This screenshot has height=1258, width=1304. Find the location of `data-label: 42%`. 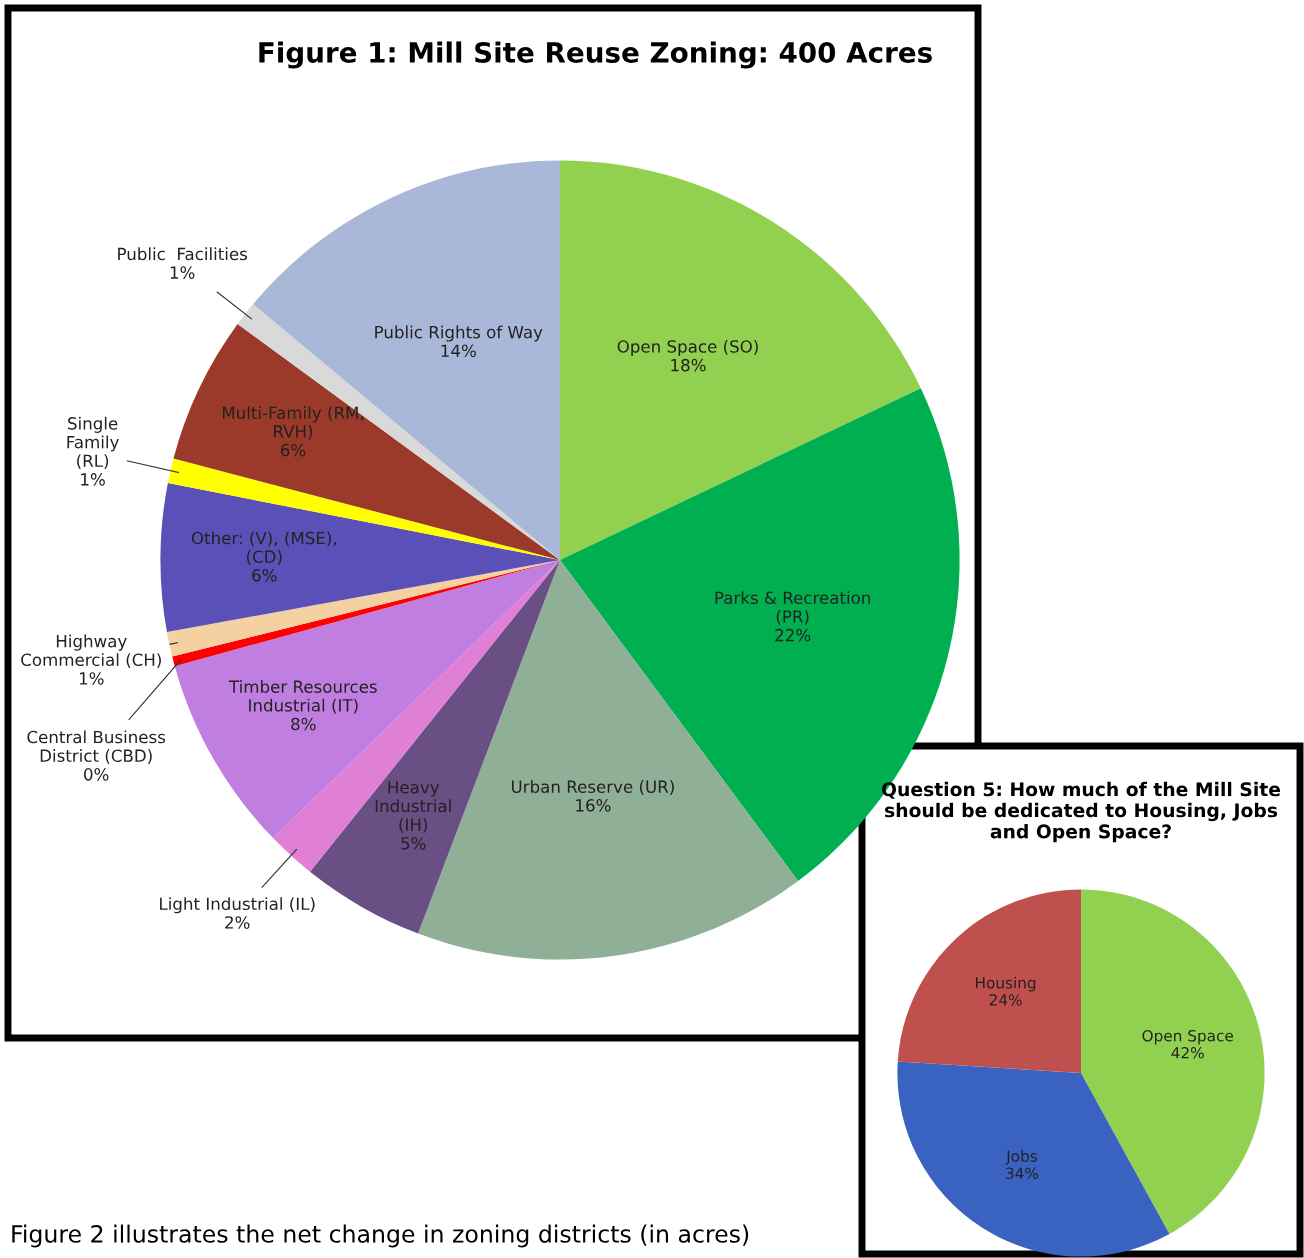

data-label: 42% is located at coordinates (1187, 1053).